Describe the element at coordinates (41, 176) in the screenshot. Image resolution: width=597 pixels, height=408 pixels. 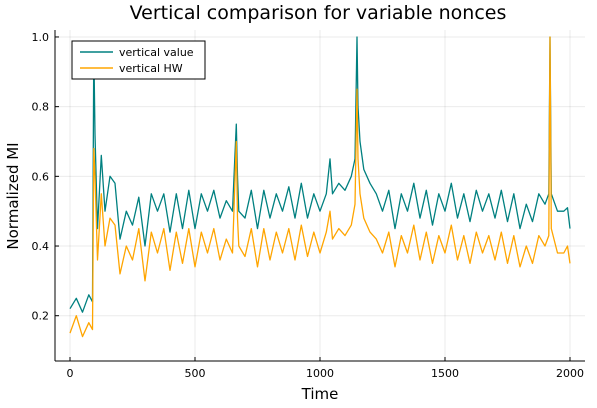
I see `y-tick-label: 0.6` at that location.